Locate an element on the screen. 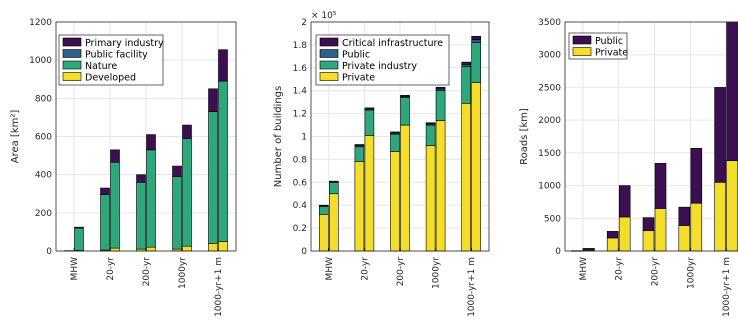  legend-label: Developed is located at coordinates (110, 78).